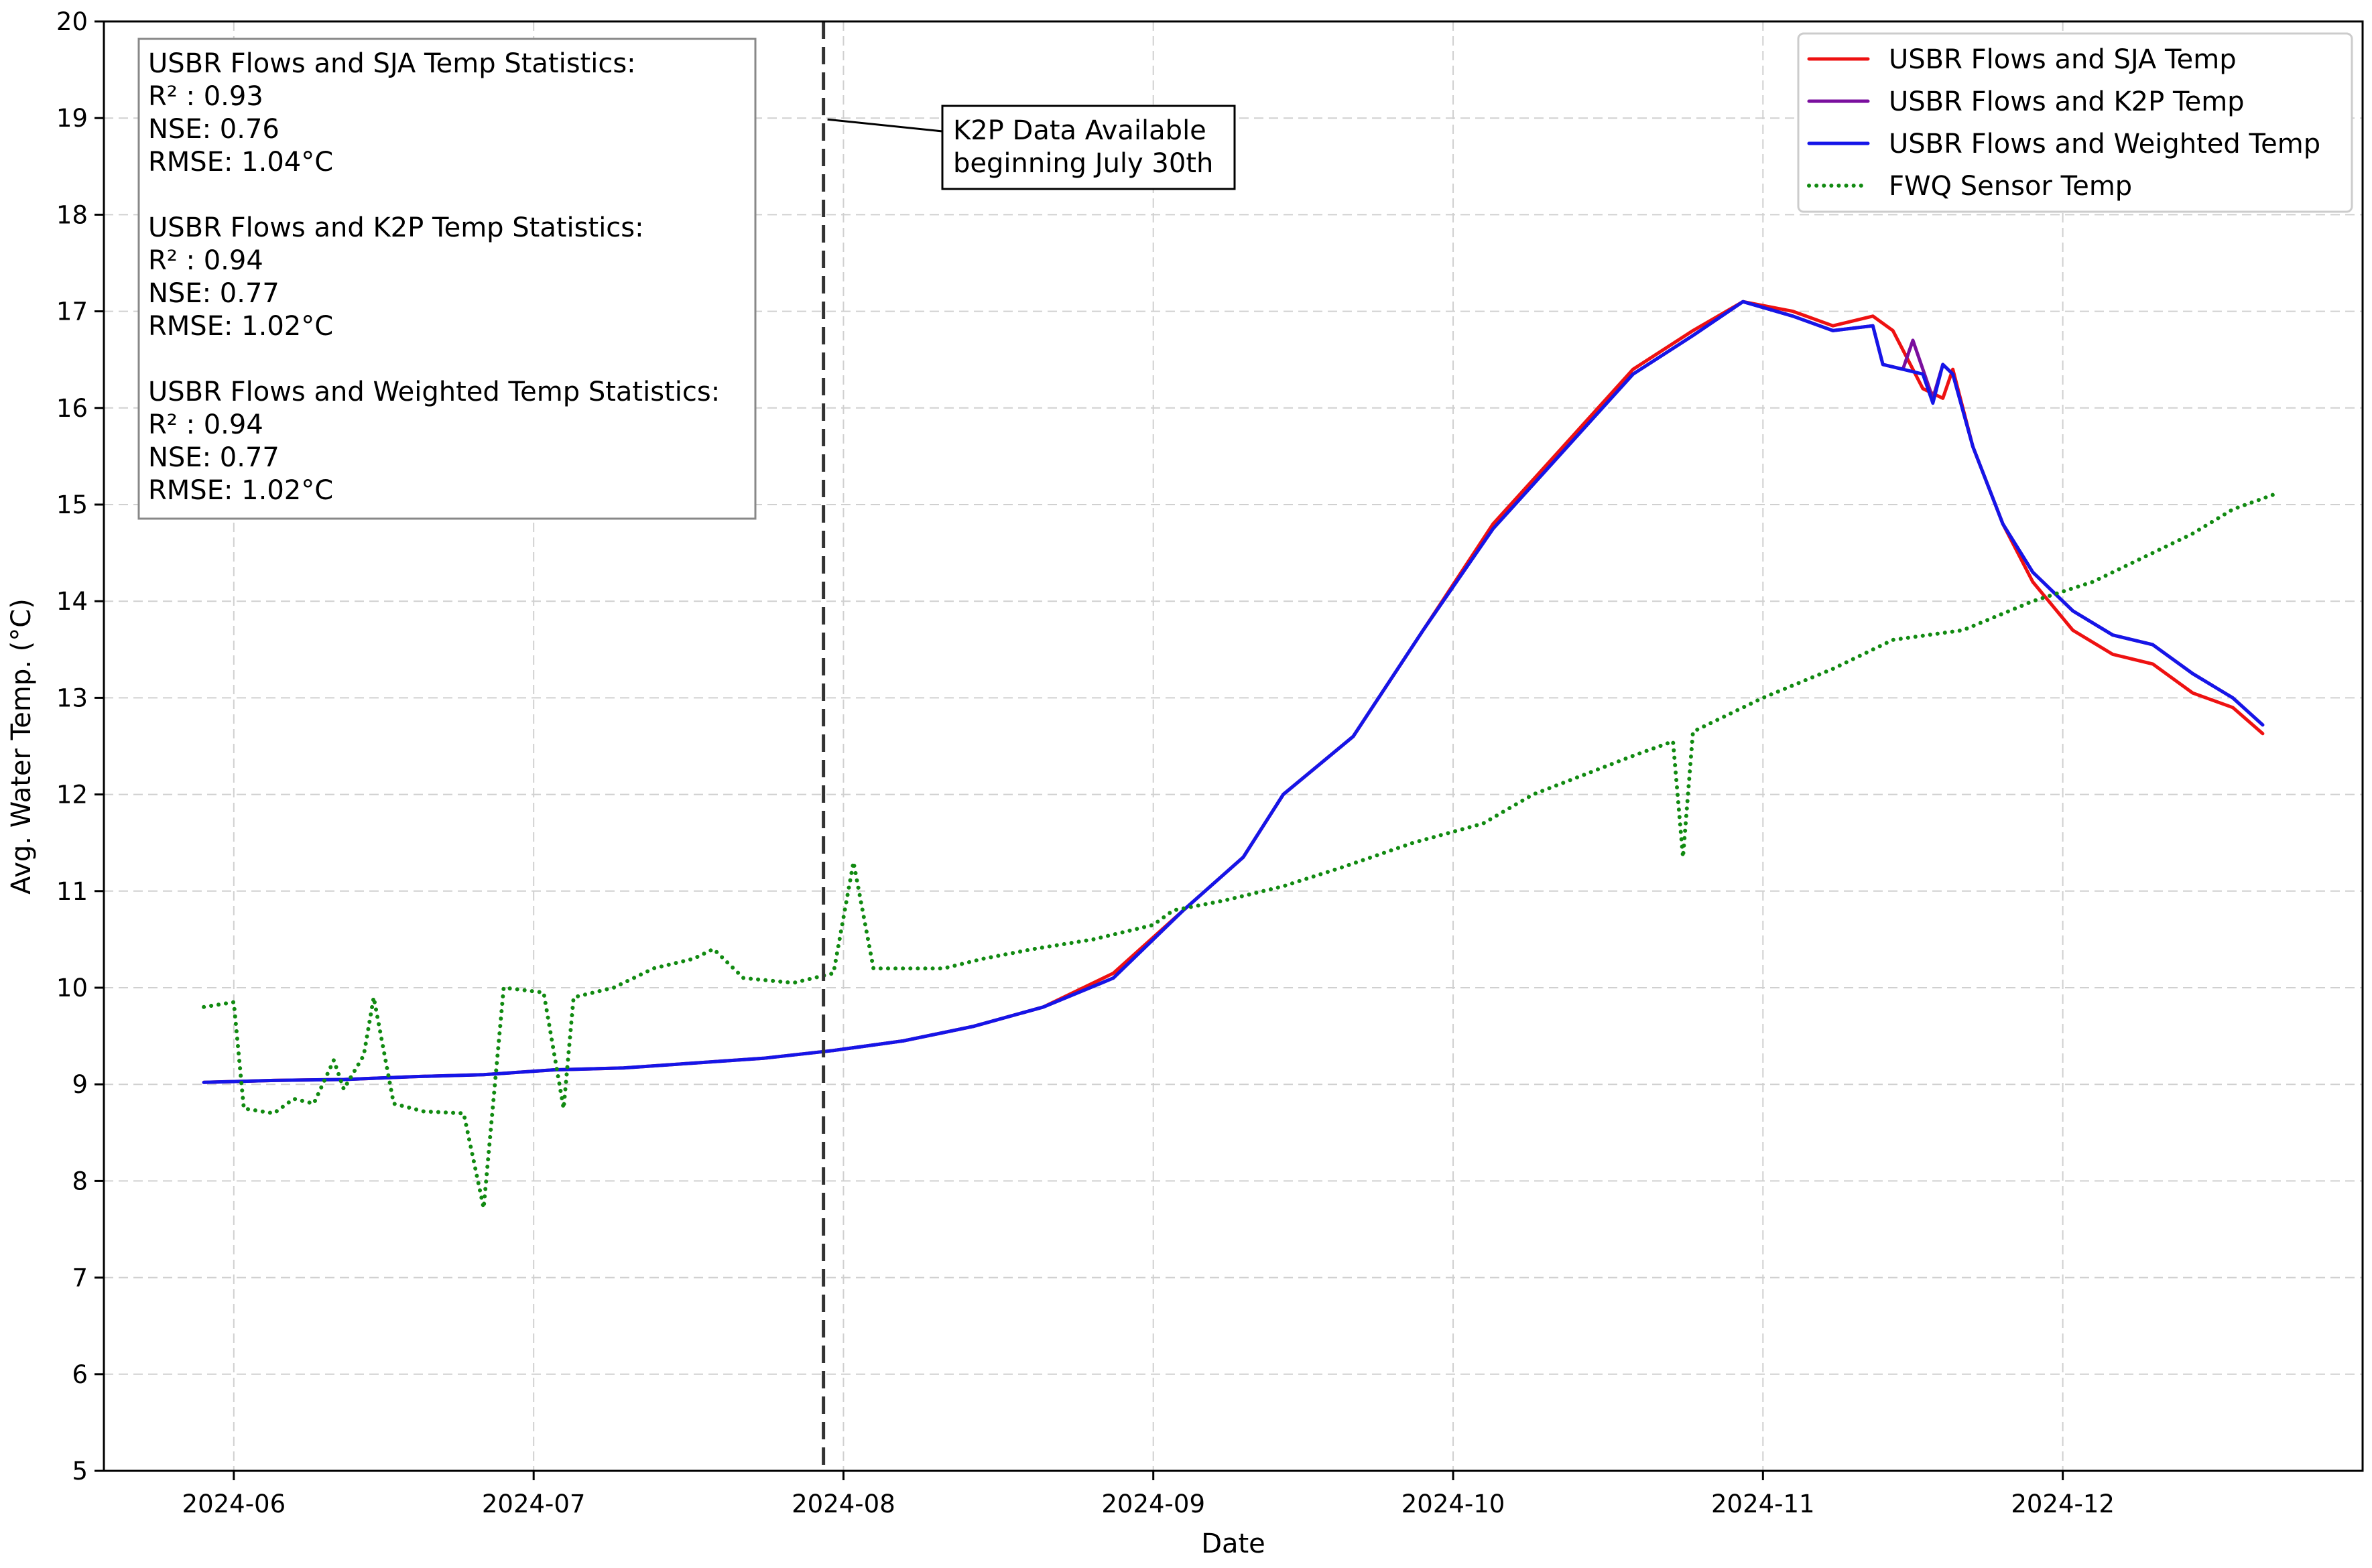  What do you see at coordinates (72, 21) in the screenshot?
I see `y-tick-label: 20` at bounding box center [72, 21].